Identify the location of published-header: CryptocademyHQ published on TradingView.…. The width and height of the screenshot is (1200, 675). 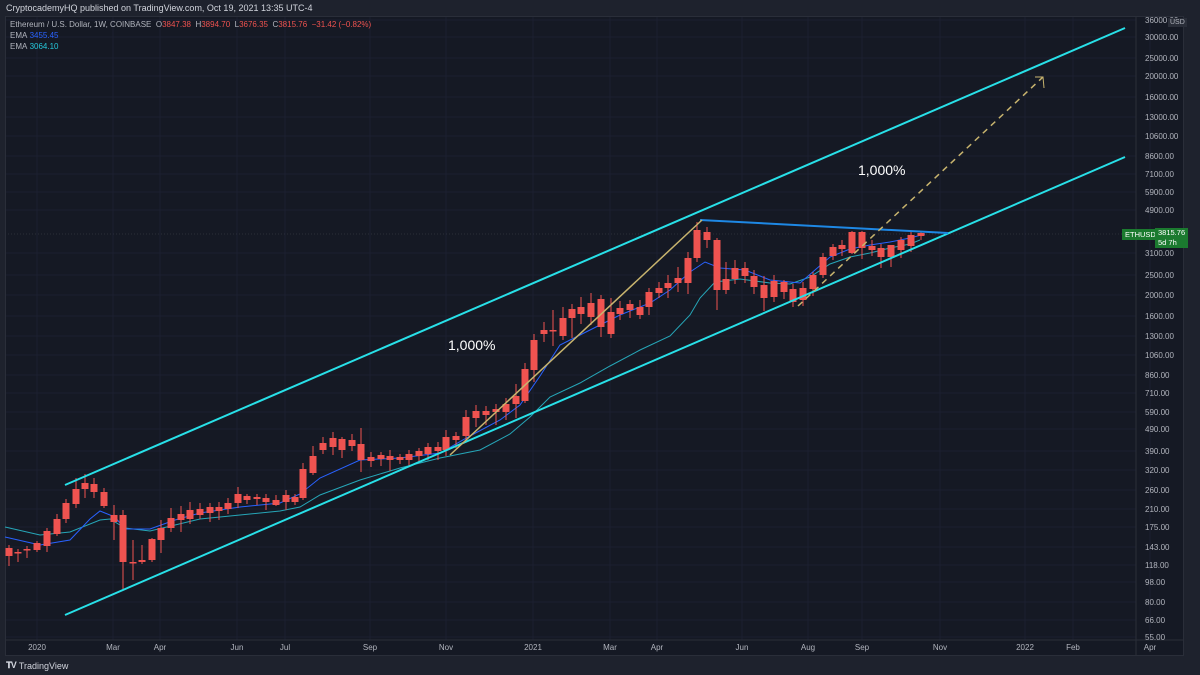
(600, 8).